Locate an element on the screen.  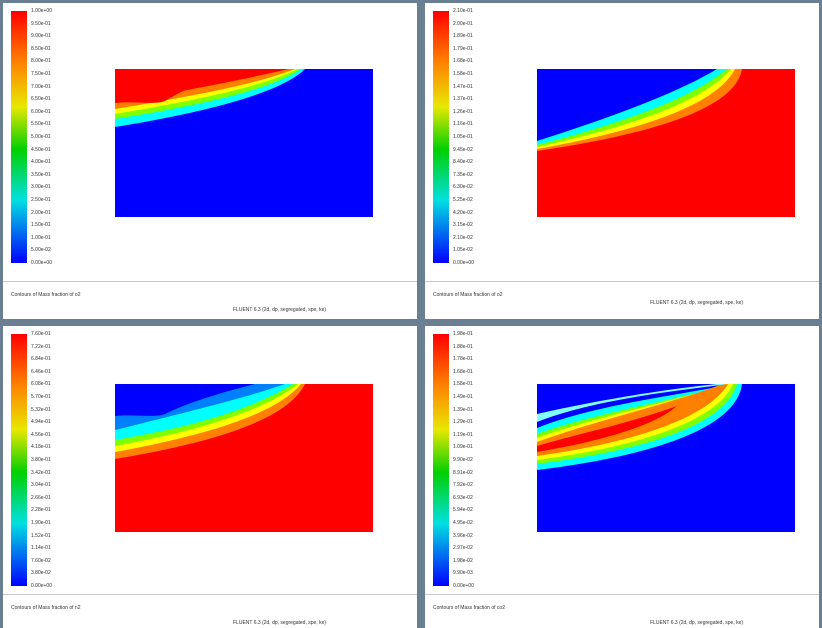
legend-label: 1.14e-01 is located at coordinates (41, 548).